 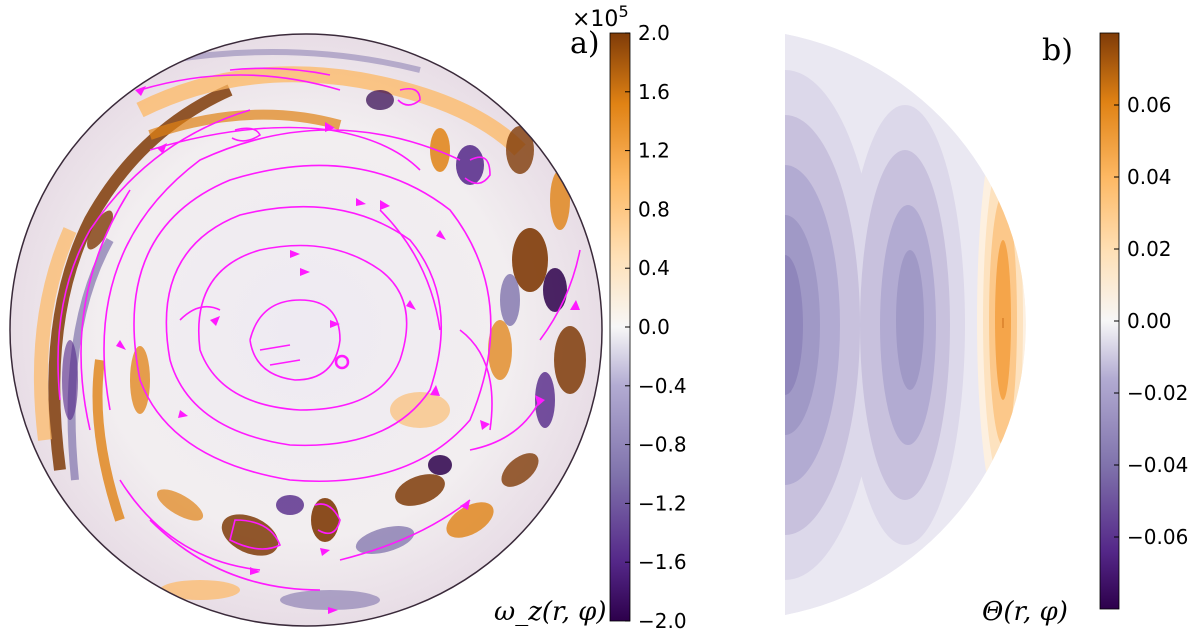 I want to click on colorbar-a-tick-label: −1.6, so click(x=662, y=562).